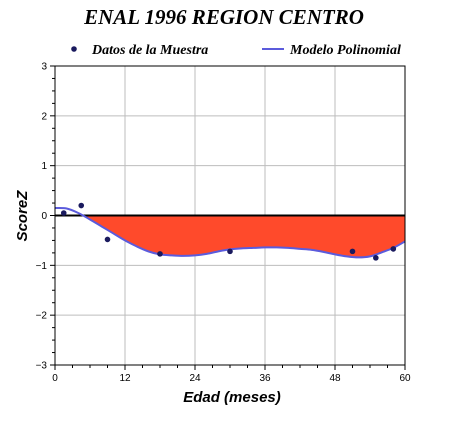  Describe the element at coordinates (55, 378) in the screenshot. I see `x-tick-label: 0` at that location.